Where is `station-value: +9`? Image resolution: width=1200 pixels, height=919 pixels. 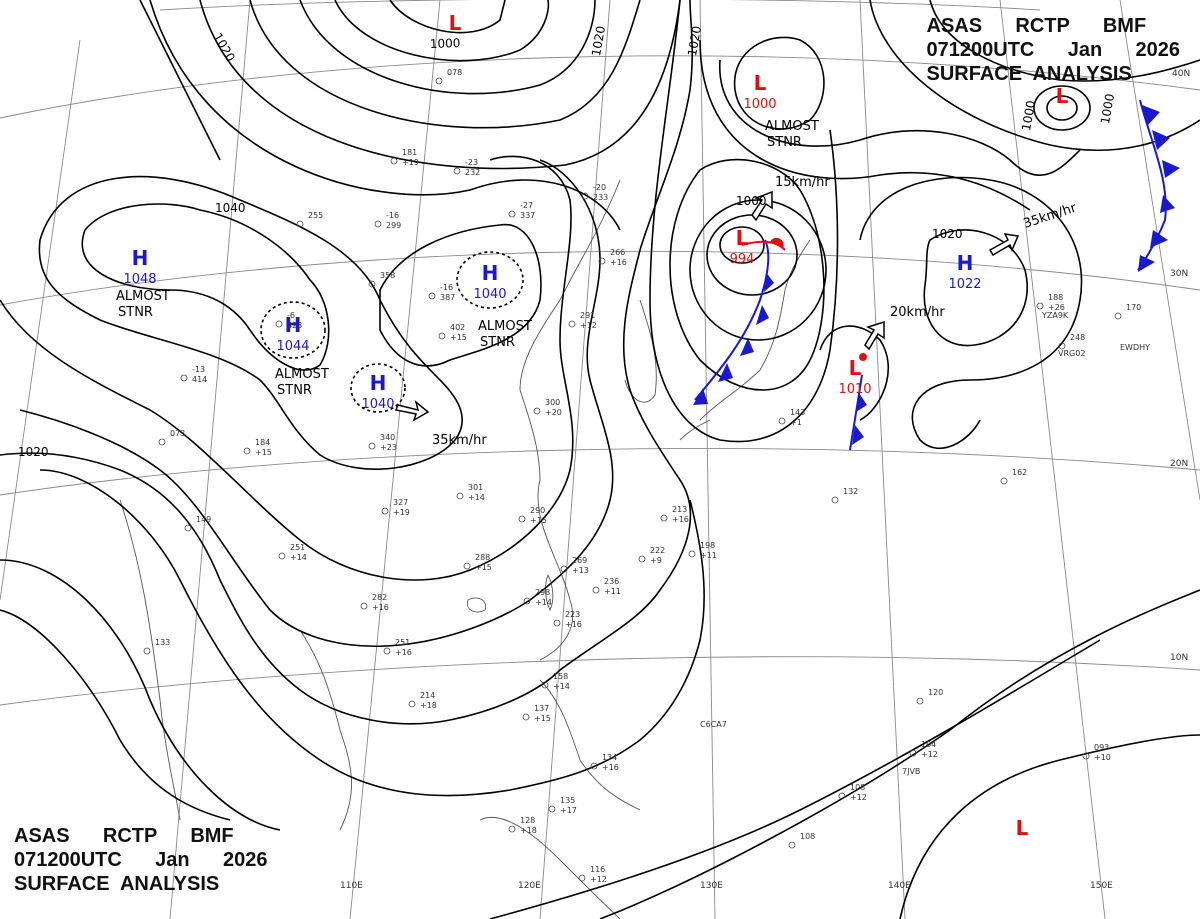
station-value: +9 is located at coordinates (656, 560).